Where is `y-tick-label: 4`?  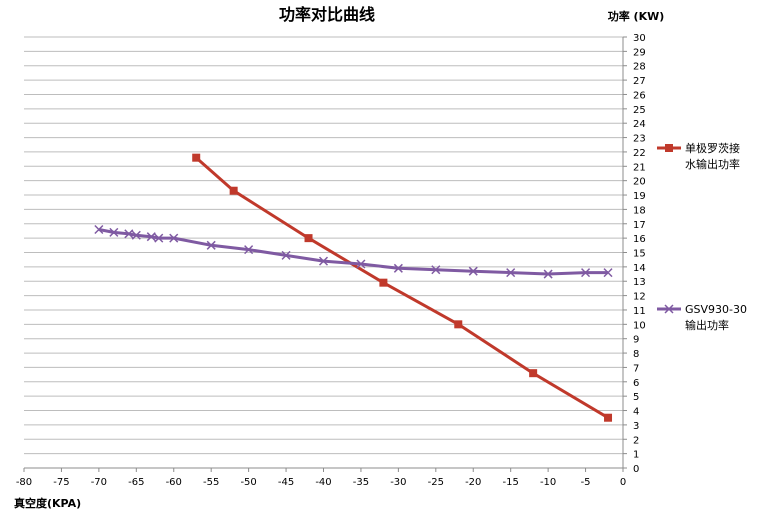 y-tick-label: 4 is located at coordinates (636, 412).